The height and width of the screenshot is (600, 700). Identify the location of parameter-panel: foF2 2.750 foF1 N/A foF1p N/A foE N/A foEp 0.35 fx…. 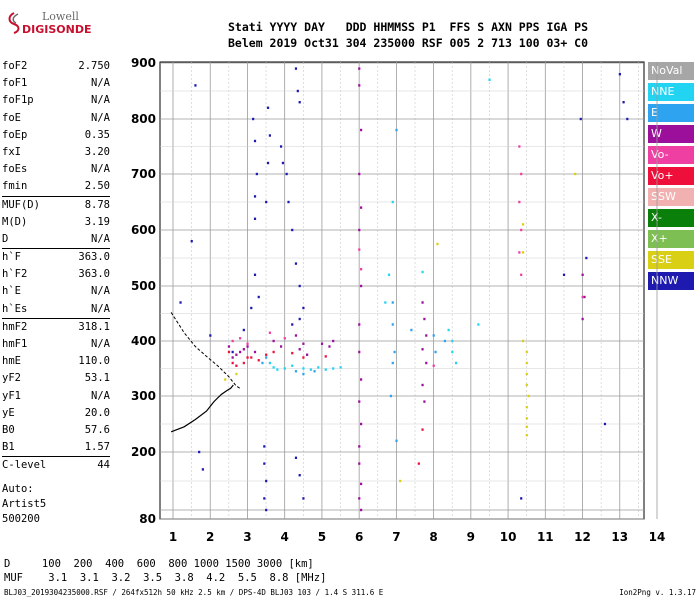
(56, 266).